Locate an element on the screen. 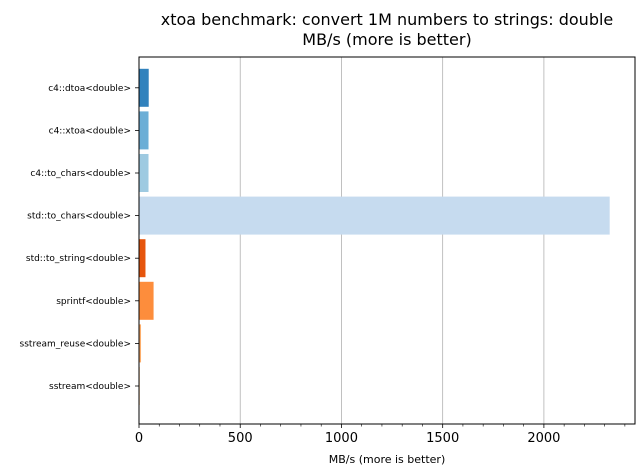 This screenshot has height=475, width=644. x-tick-label: 500 is located at coordinates (240, 438).